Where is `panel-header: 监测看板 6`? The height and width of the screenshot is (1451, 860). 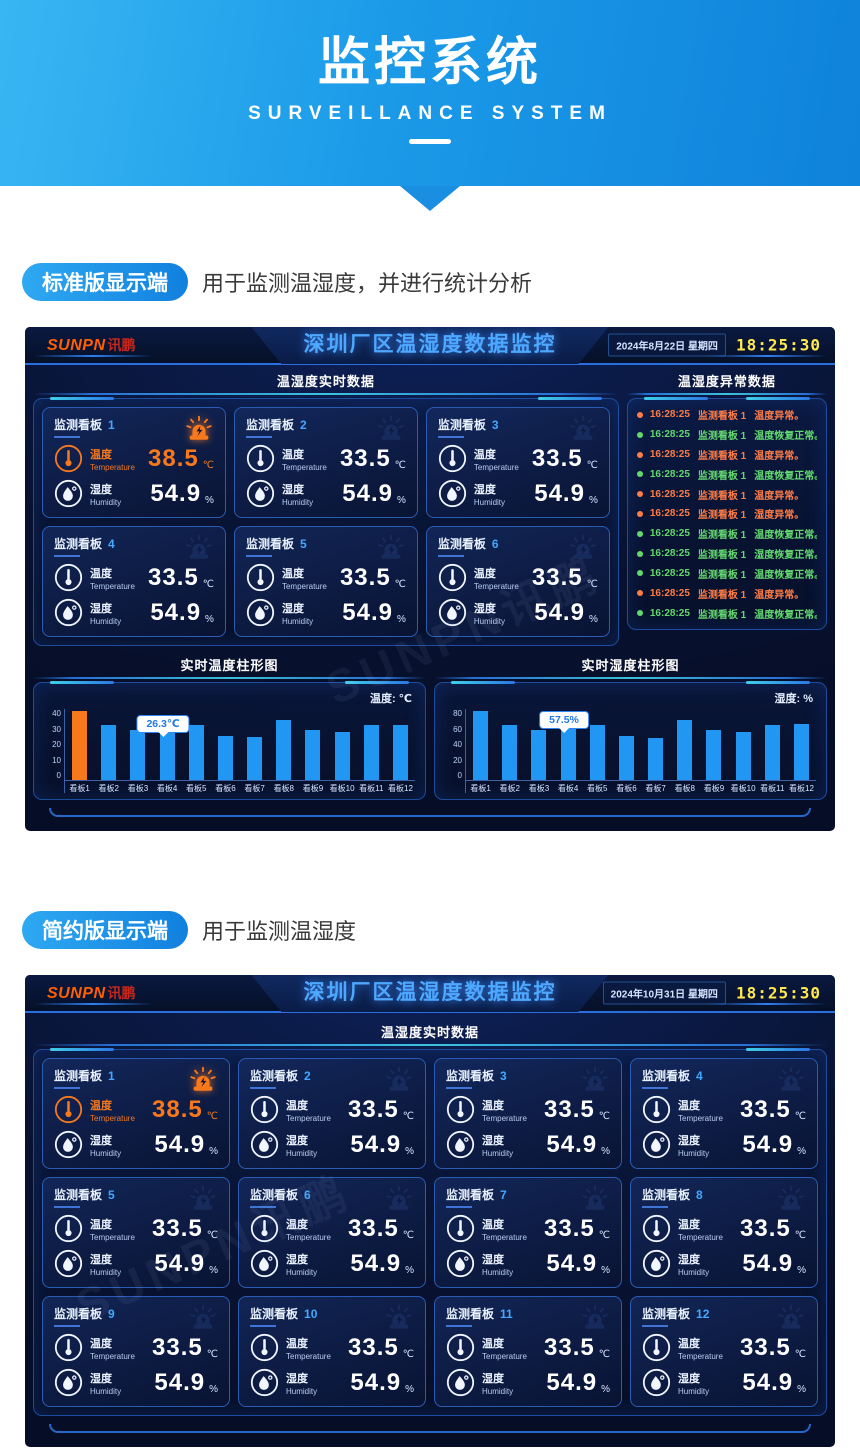
panel-header: 监测看板 6 is located at coordinates (517, 546).